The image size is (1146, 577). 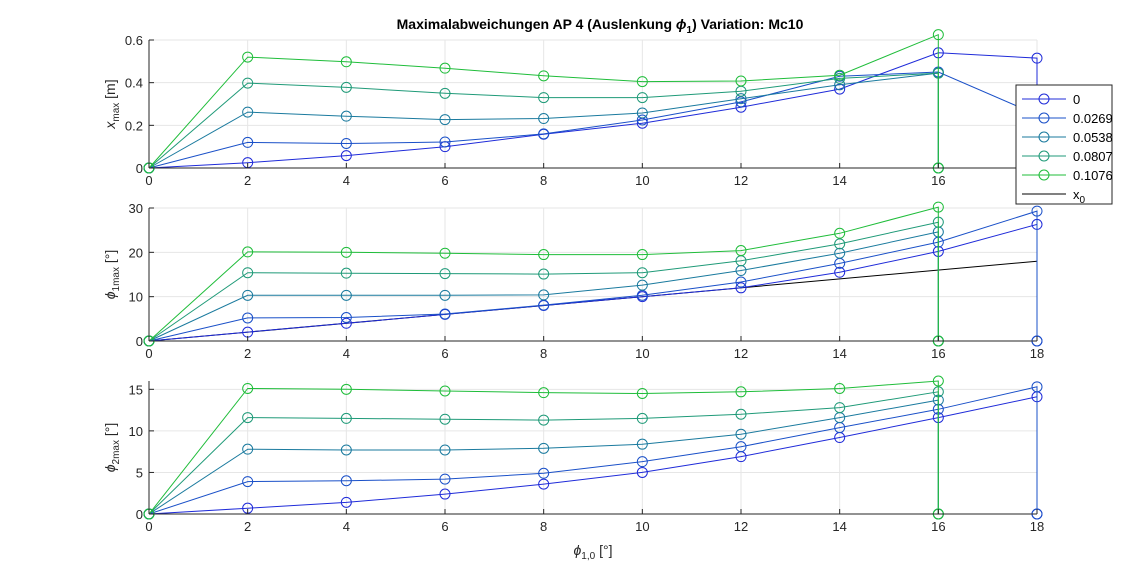 I want to click on legend-label: 0.1076, so click(x=1093, y=175).